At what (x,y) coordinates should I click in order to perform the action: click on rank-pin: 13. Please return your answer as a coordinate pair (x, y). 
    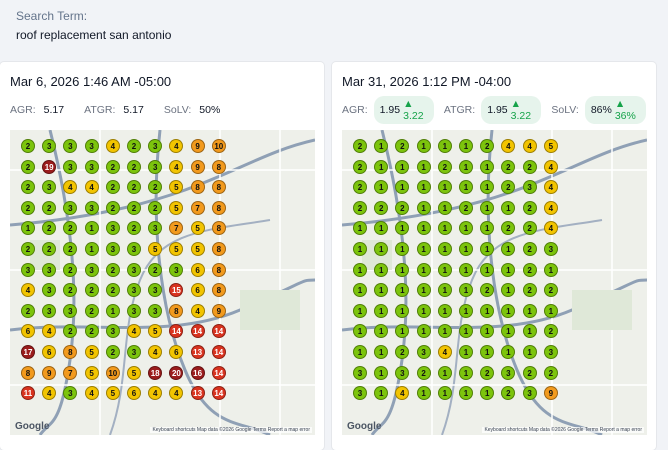
    Looking at the image, I should click on (197, 393).